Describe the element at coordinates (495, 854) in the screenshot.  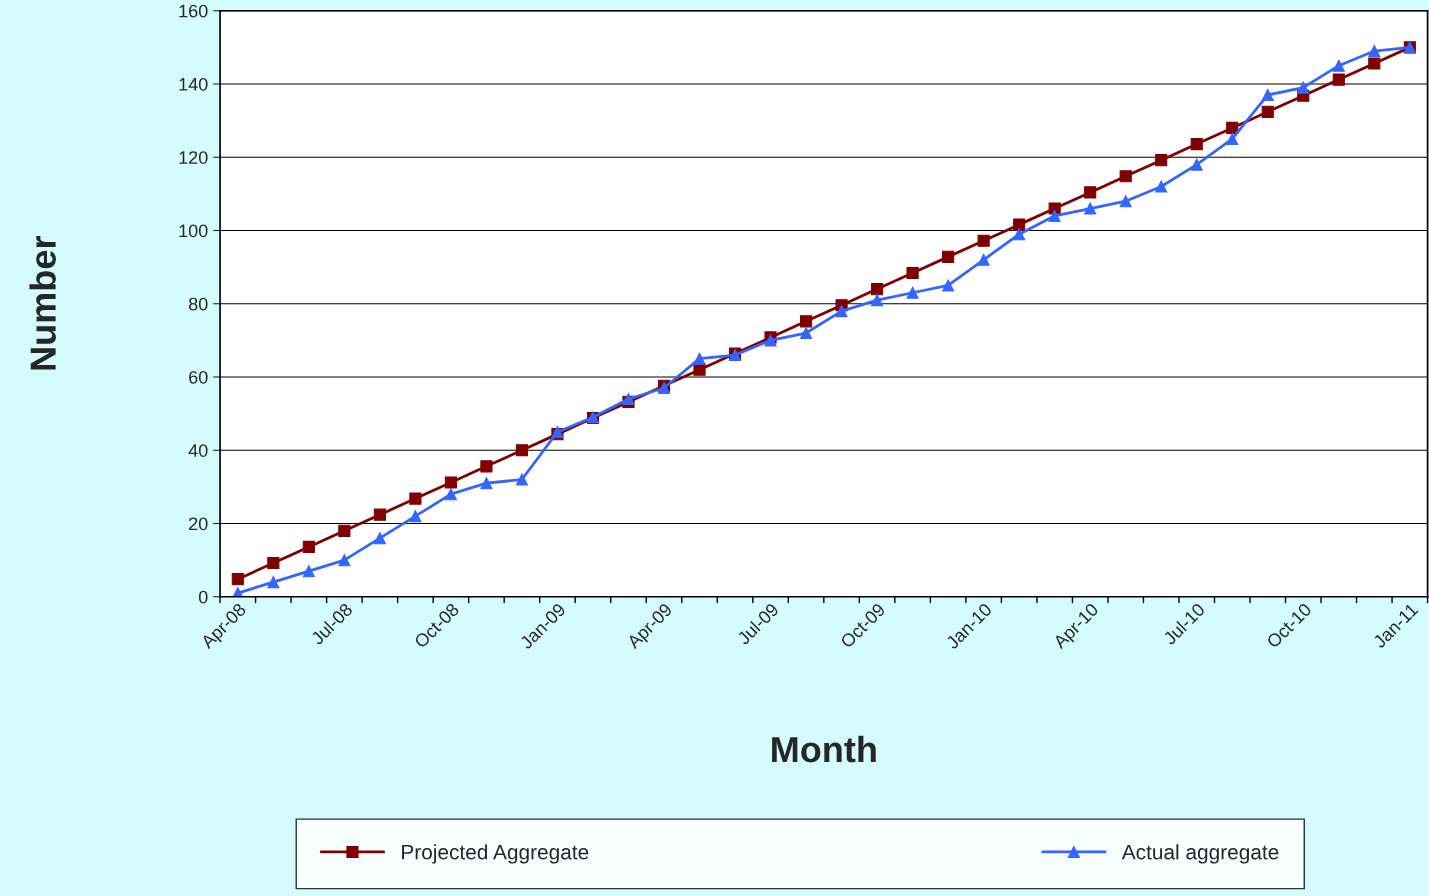
I see `legend-label: Projected Aggregate` at that location.